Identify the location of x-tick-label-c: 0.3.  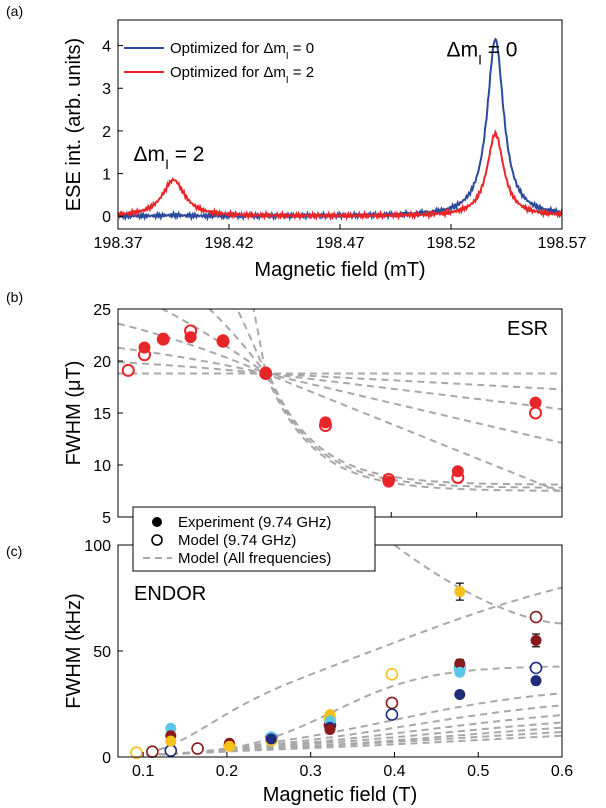
(311, 771).